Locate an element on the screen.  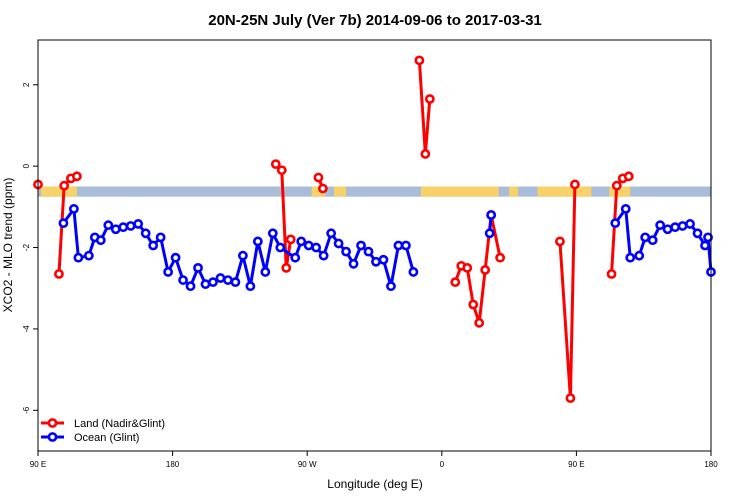
ocean-band is located at coordinates (374, 191).